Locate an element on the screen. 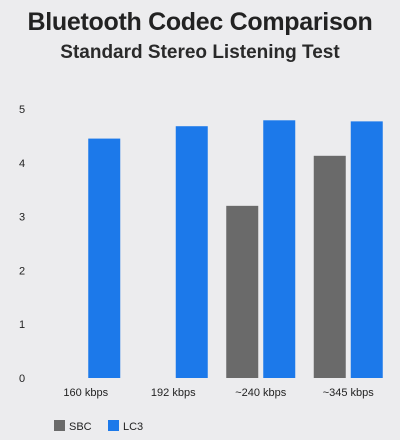 The width and height of the screenshot is (400, 440). y-tick-label: 4 is located at coordinates (22, 164).